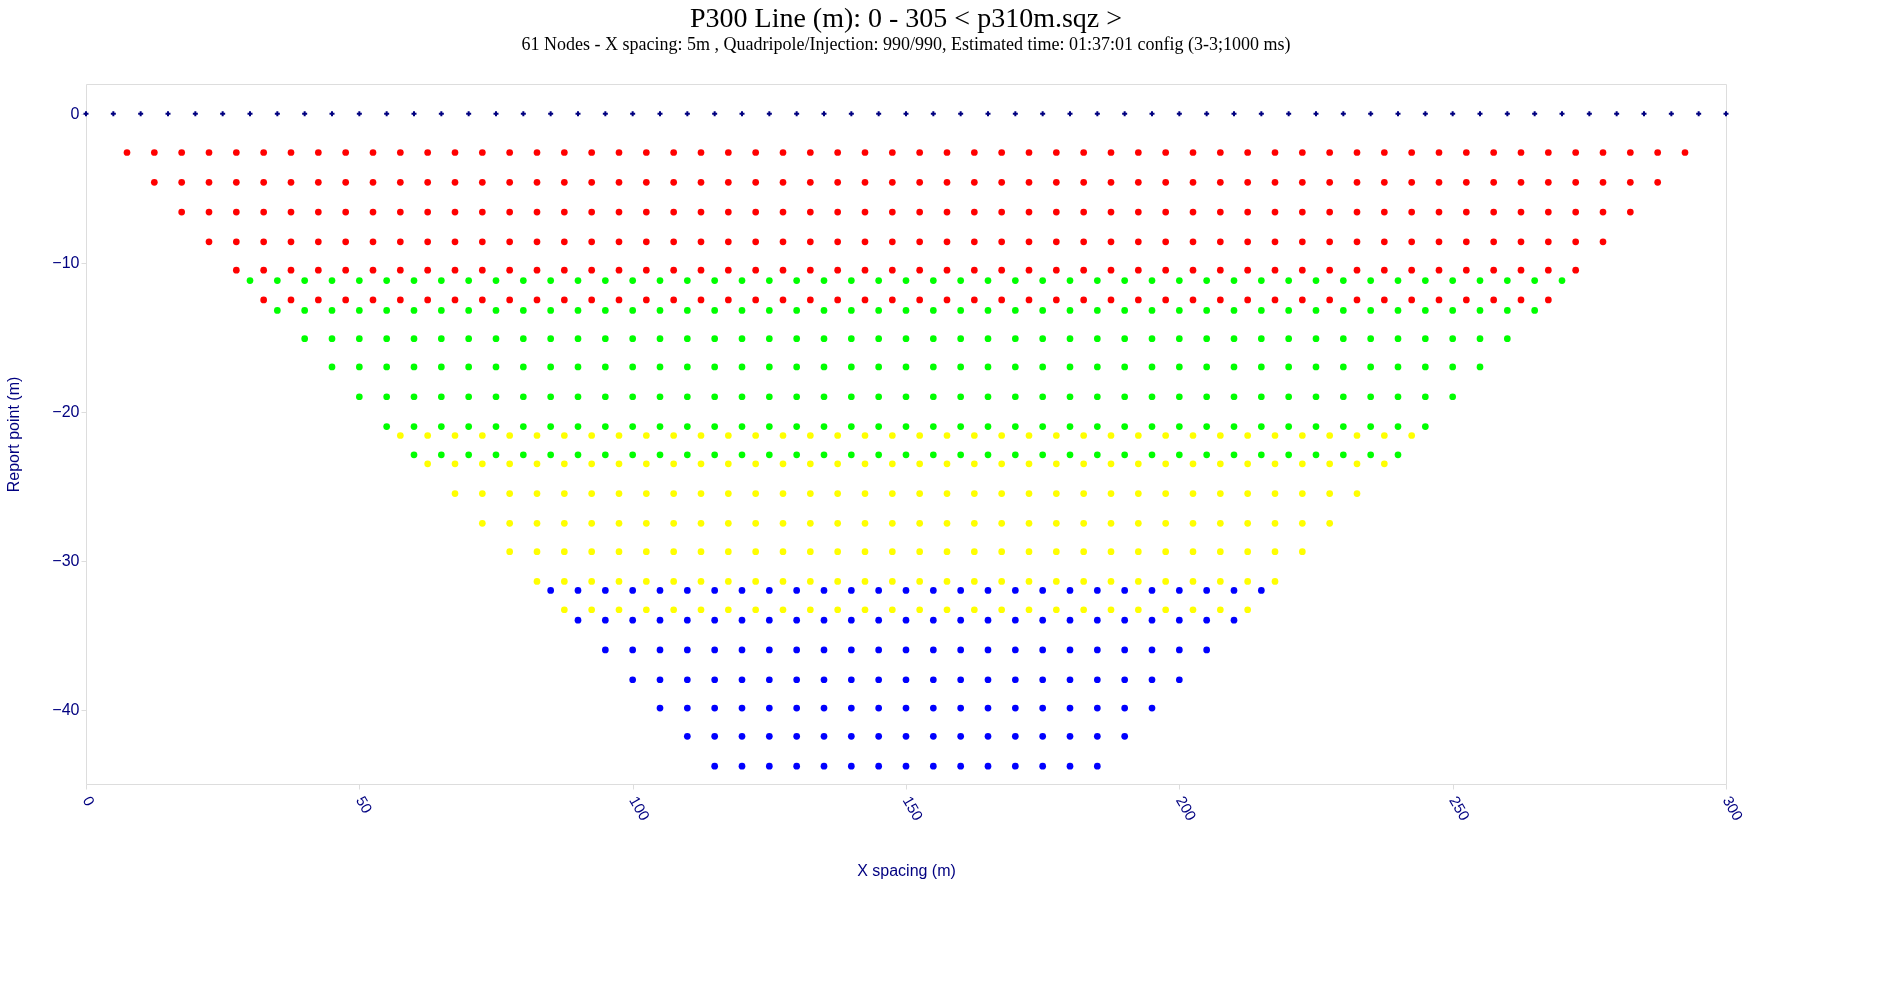 This screenshot has width=1896, height=986. What do you see at coordinates (66, 710) in the screenshot?
I see `y-tick-label: −40` at bounding box center [66, 710].